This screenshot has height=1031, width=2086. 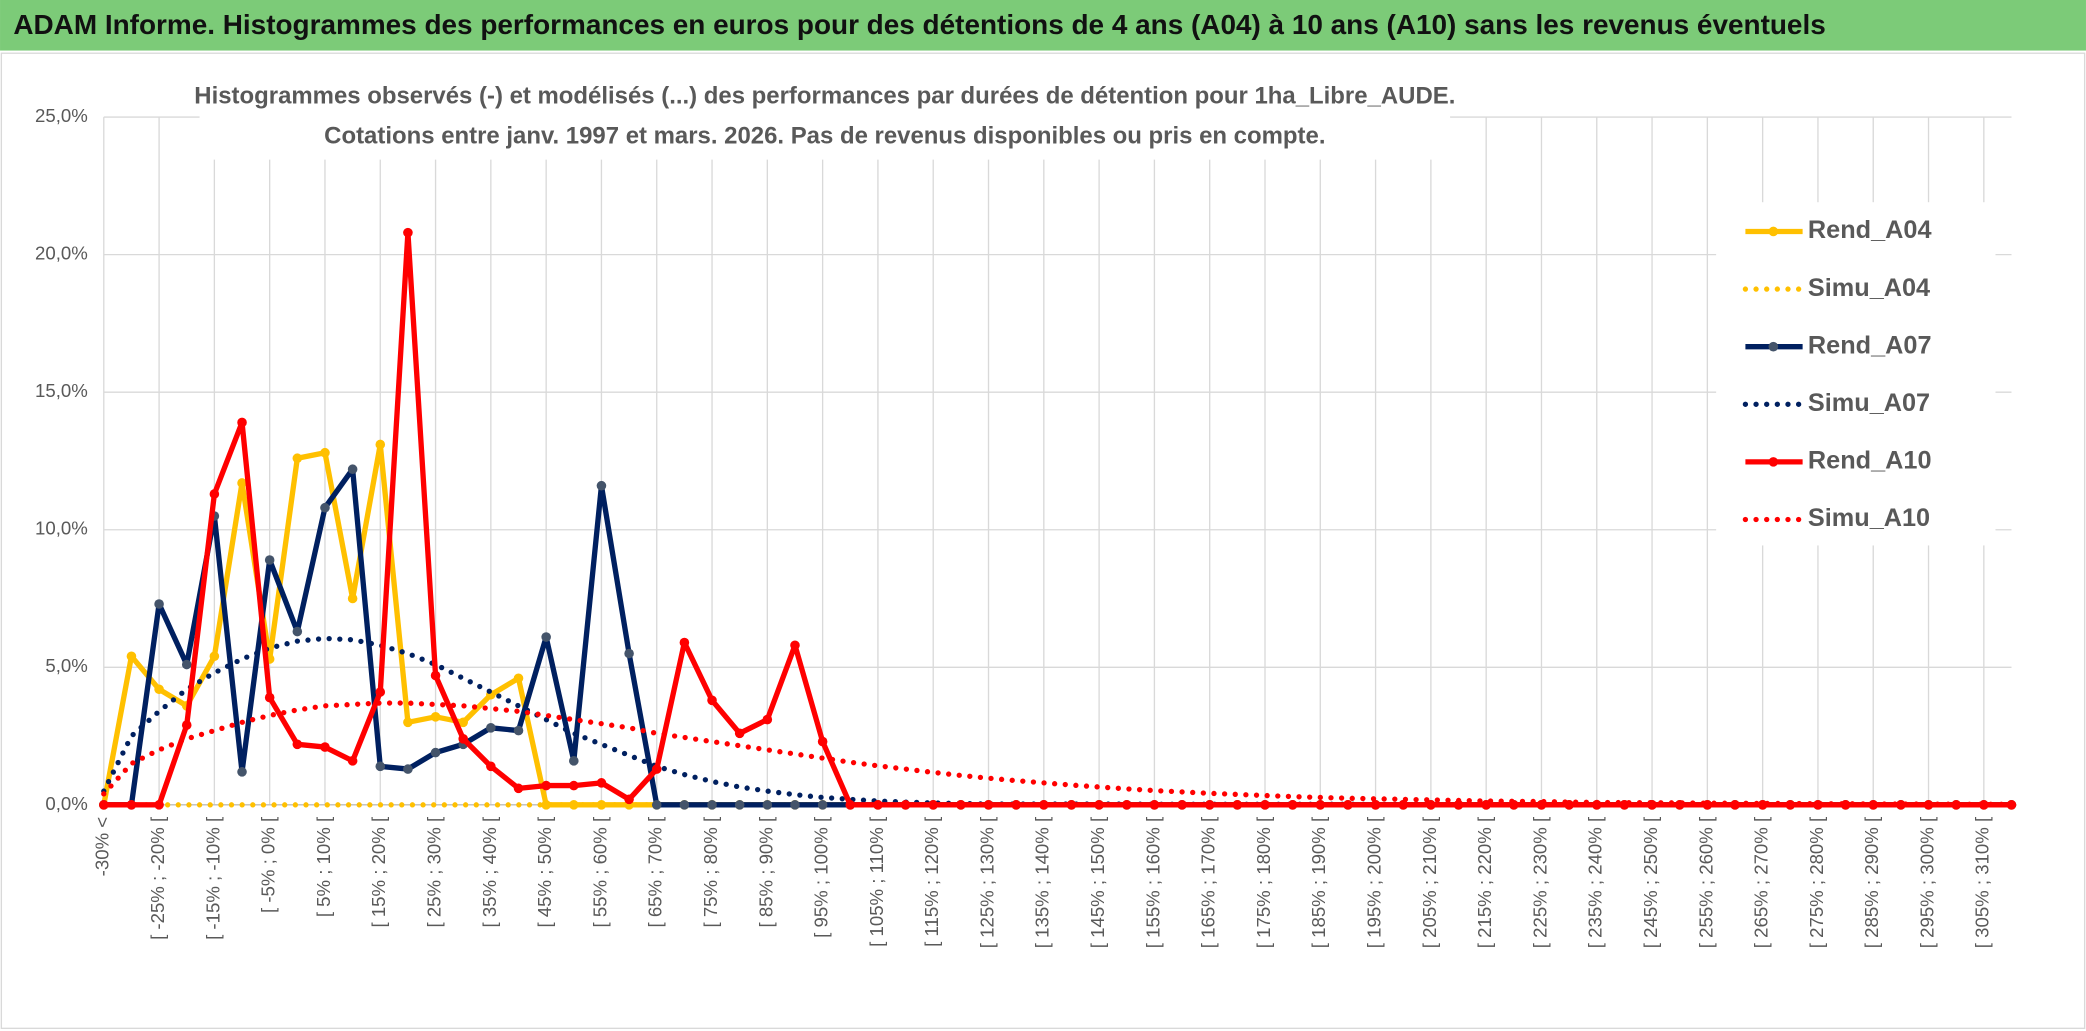 What do you see at coordinates (1539, 882) in the screenshot?
I see `x-tick-label: [ 225% ; 230% [` at bounding box center [1539, 882].